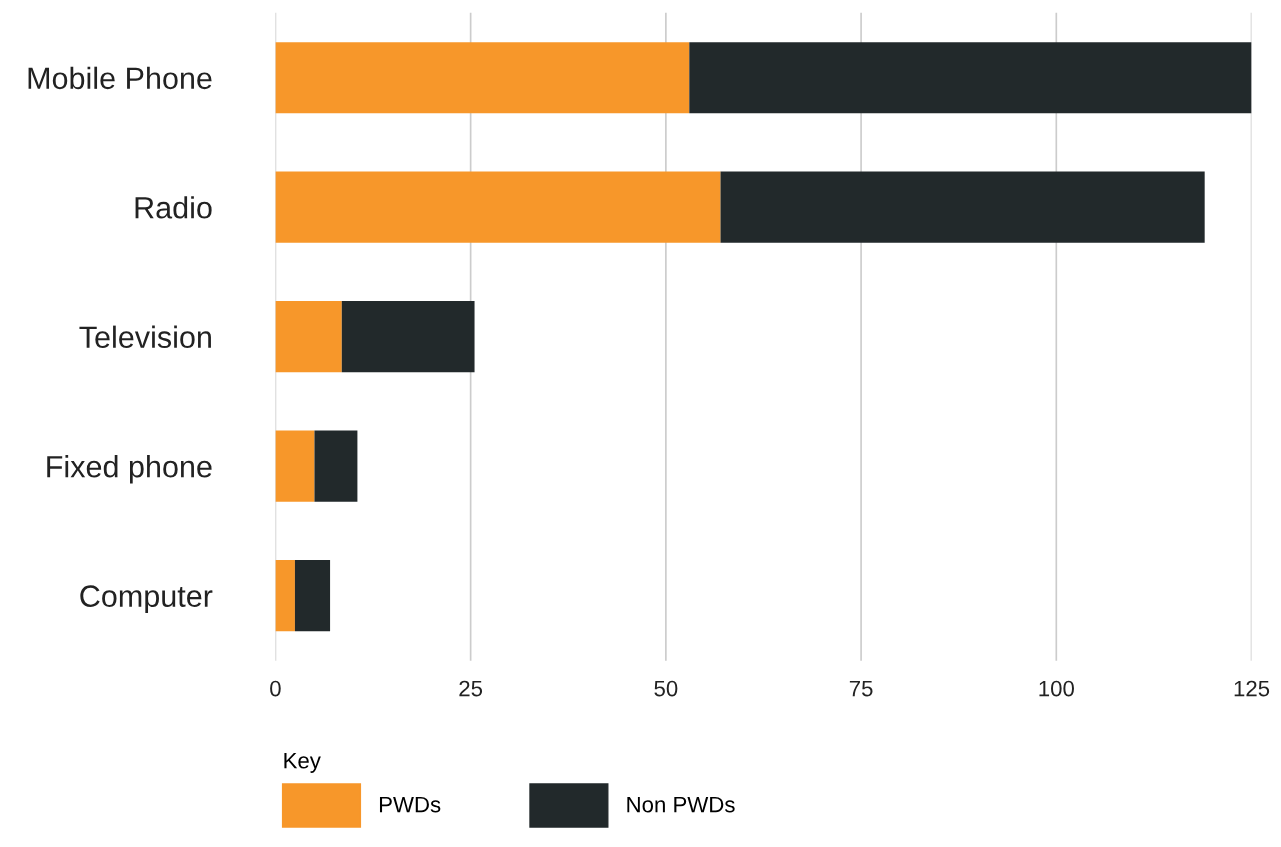 This screenshot has height=847, width=1281. What do you see at coordinates (145, 337) in the screenshot?
I see `y-tick-label: Television` at bounding box center [145, 337].